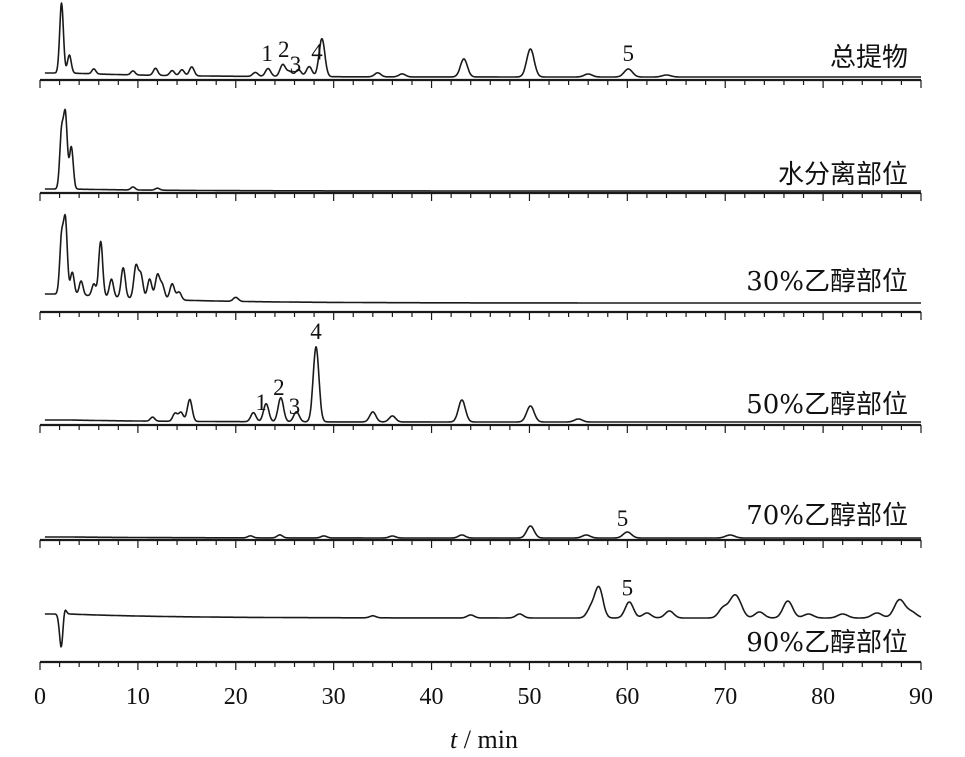  Describe the element at coordinates (487, 739) in the screenshot. I see `x-axis-unit: / min` at that location.